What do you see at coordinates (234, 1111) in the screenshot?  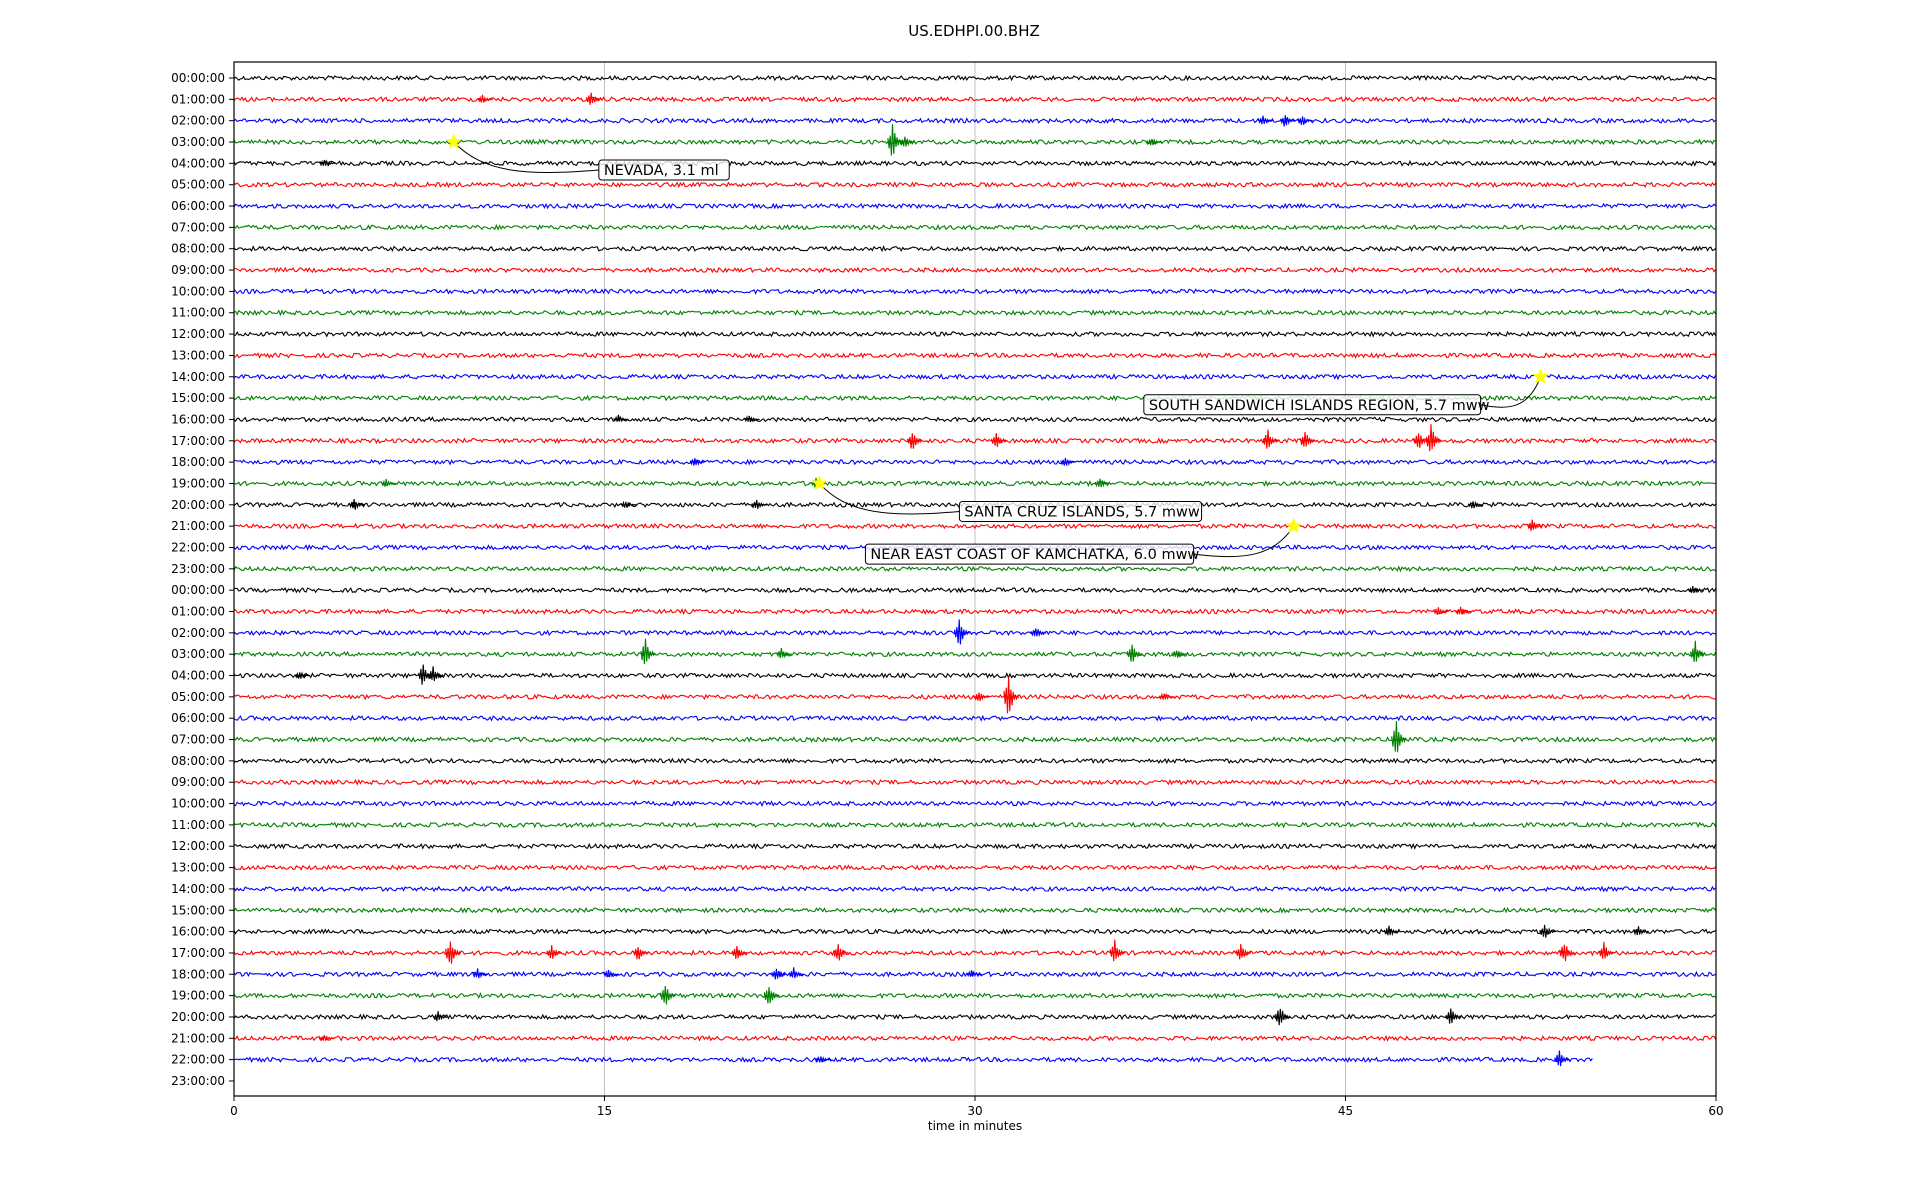 I see `x-tick-label: 0` at bounding box center [234, 1111].